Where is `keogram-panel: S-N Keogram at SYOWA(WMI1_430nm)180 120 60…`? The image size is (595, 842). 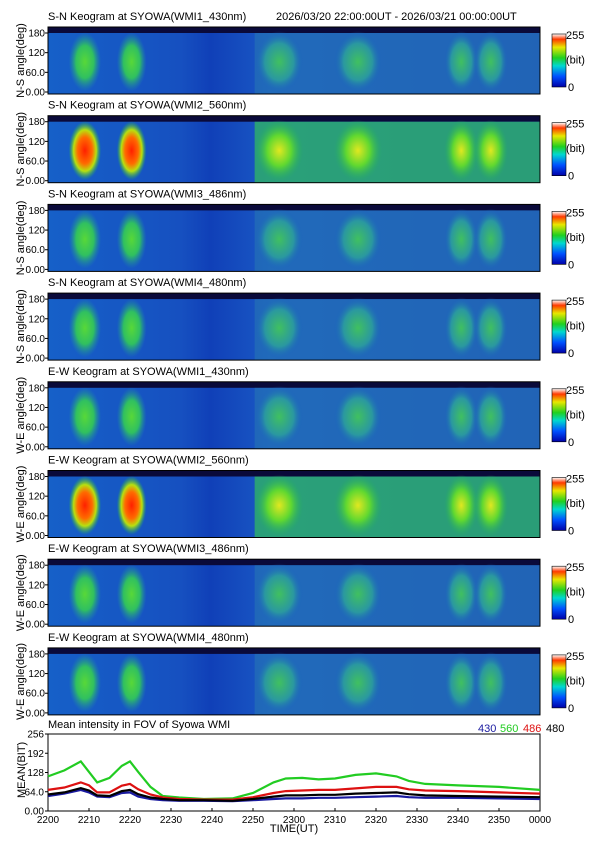 keogram-panel: S-N Keogram at SYOWA(WMI1_430nm)180 120 60… is located at coordinates (300, 55).